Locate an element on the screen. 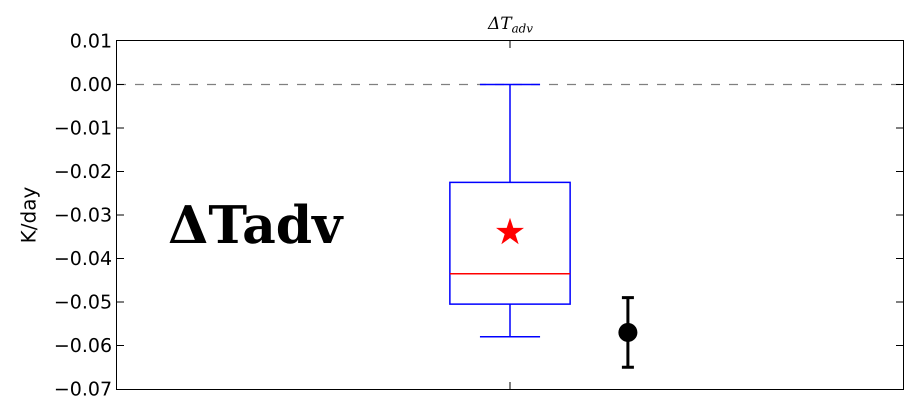 This screenshot has height=403, width=906. y-tick-label: −0.02 is located at coordinates (83, 172).